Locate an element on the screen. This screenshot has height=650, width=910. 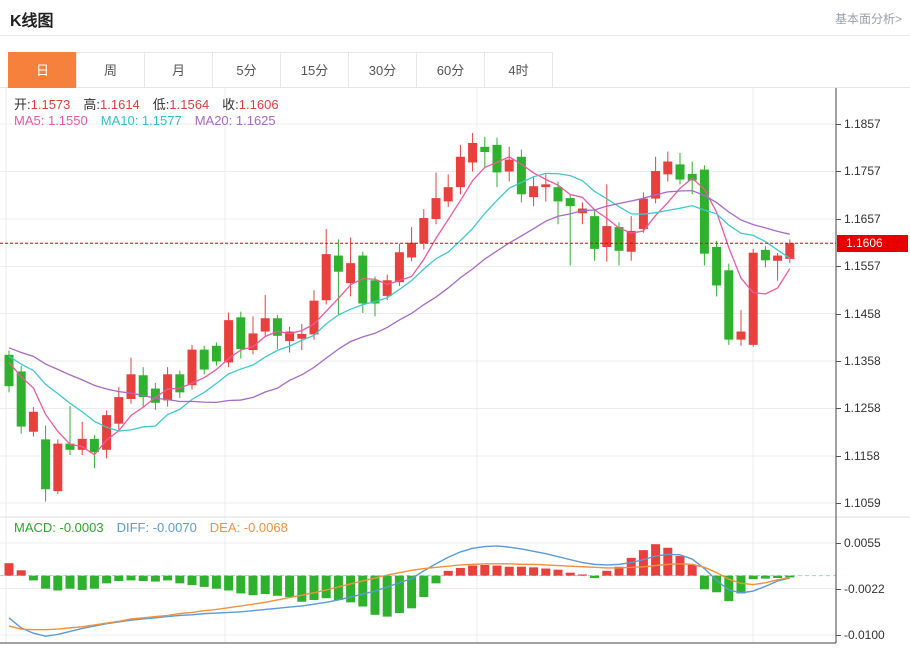
interval-tab-5: 15分 is located at coordinates (314, 70).